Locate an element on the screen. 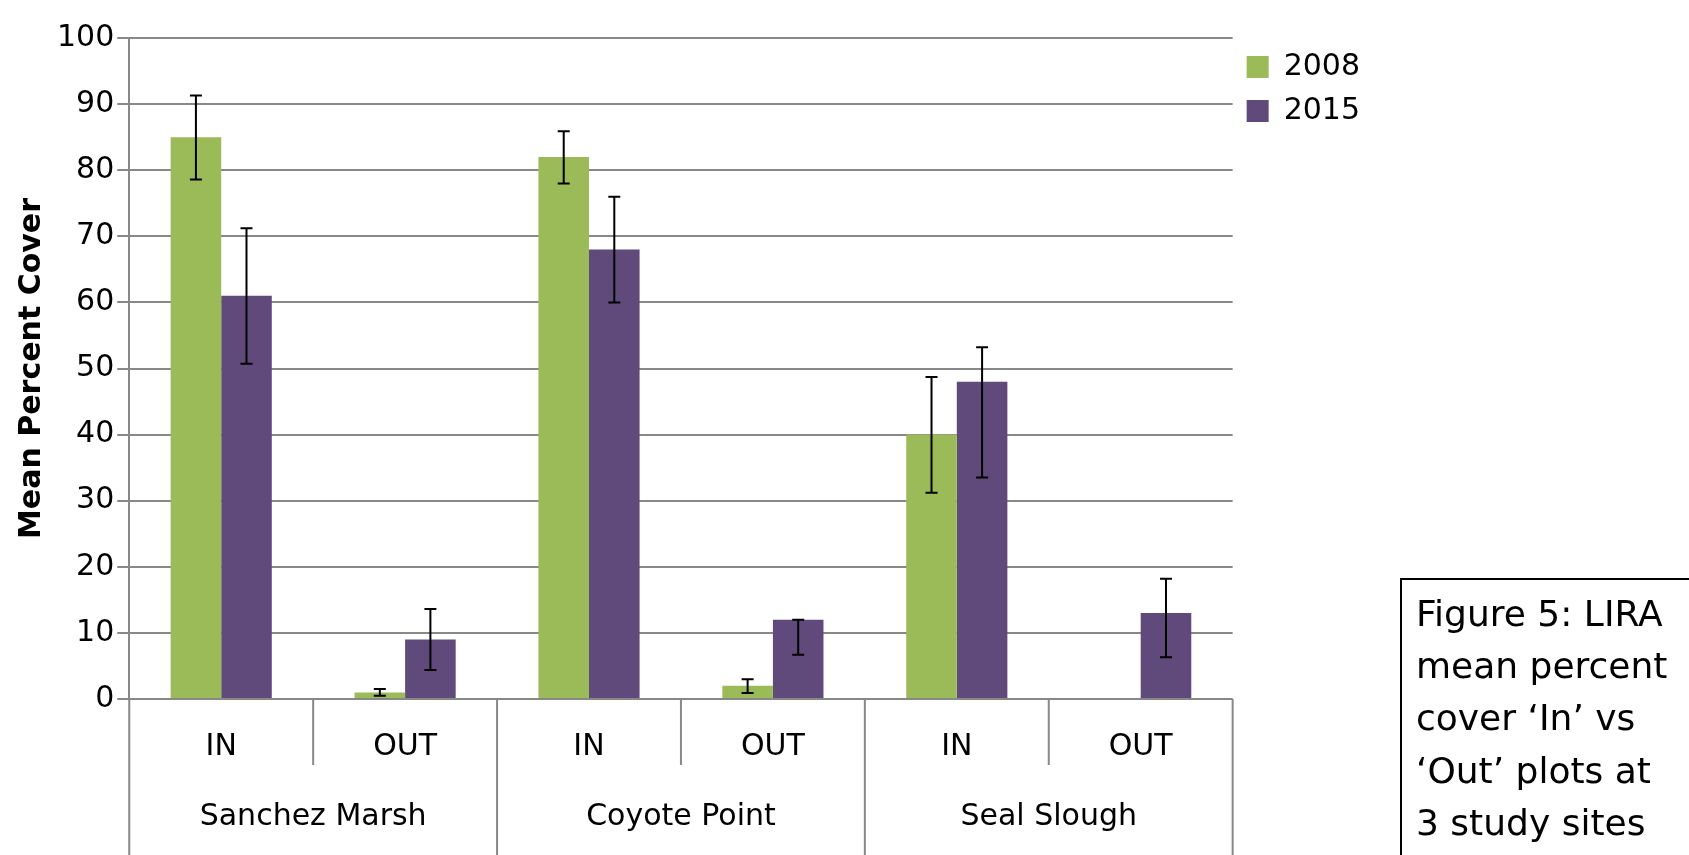  legend-label: 2015 is located at coordinates (1322, 108).